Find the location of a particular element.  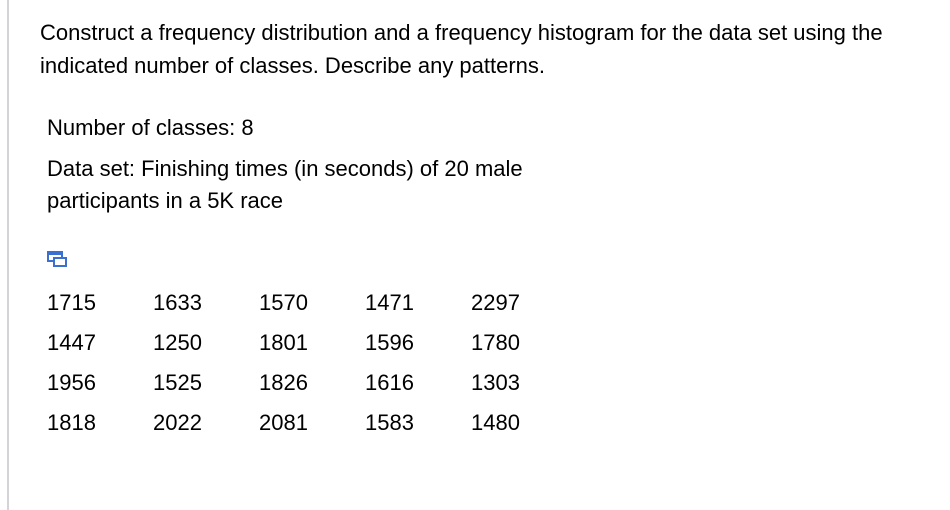

table-cell: 1826 is located at coordinates (283, 382).